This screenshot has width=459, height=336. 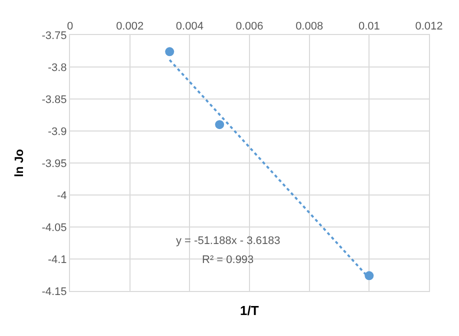 What do you see at coordinates (54, 100) in the screenshot?
I see `y-tick-label: -3.85` at bounding box center [54, 100].